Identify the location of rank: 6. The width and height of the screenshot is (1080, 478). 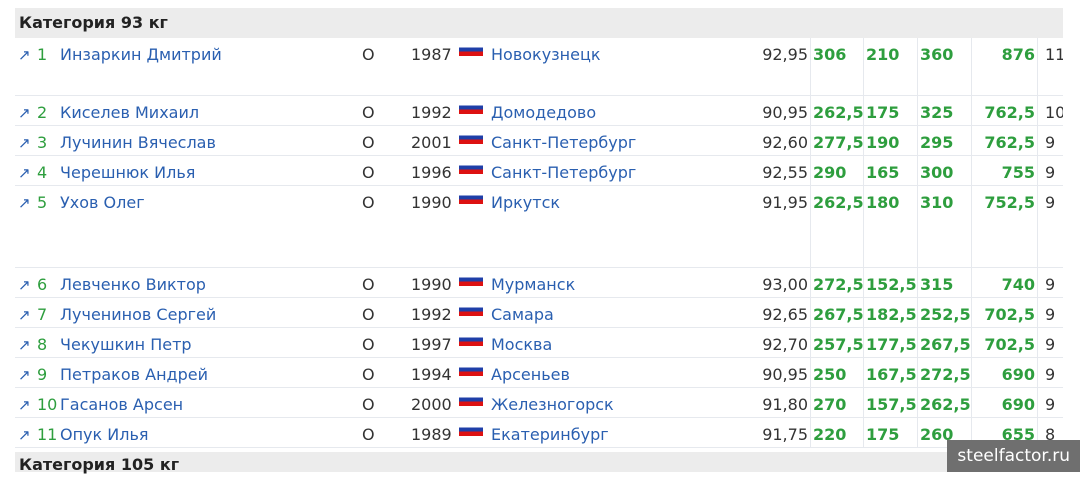
(42, 284).